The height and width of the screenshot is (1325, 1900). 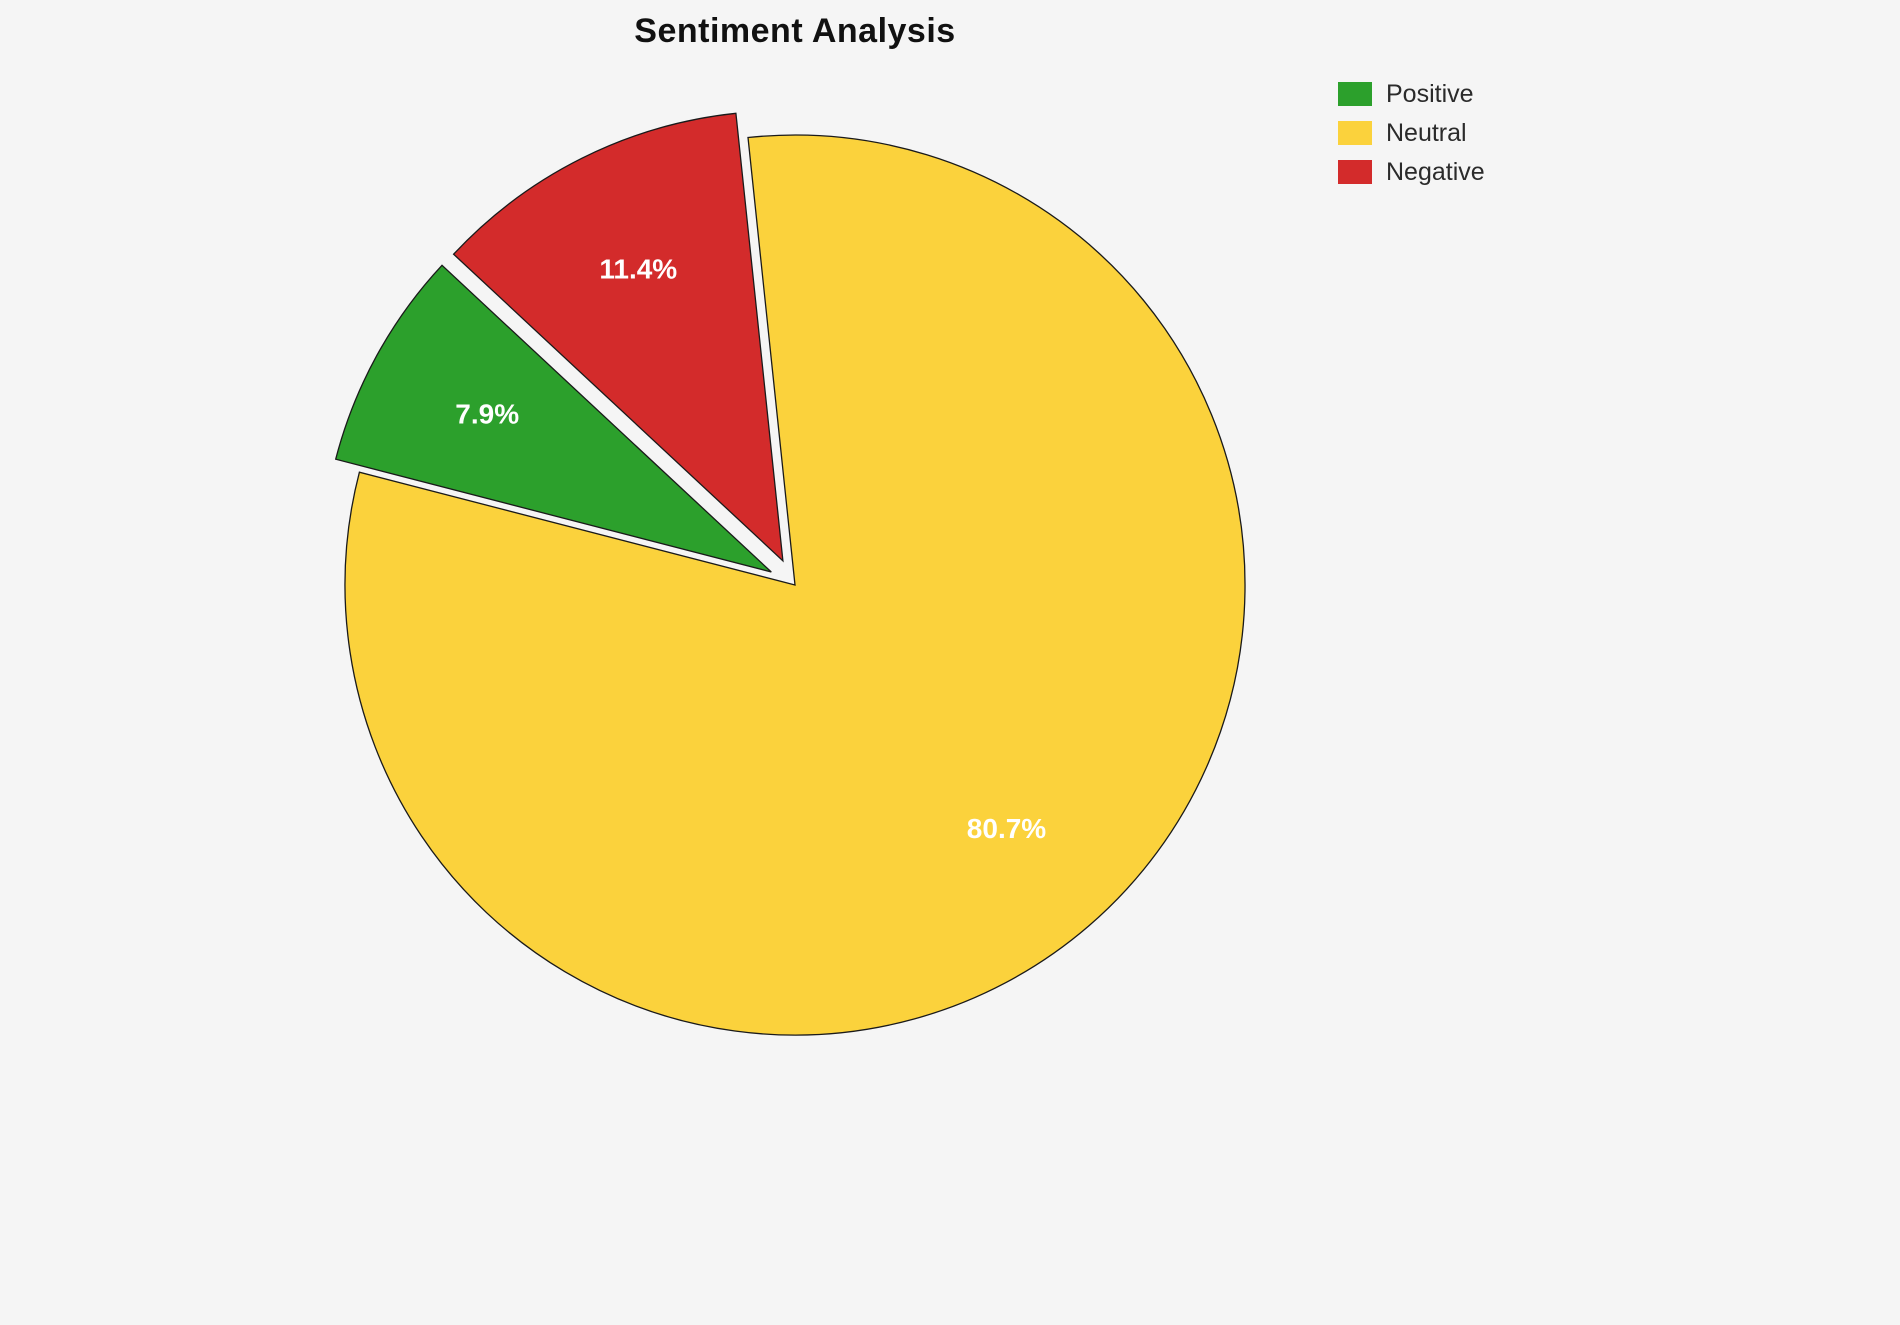 What do you see at coordinates (638, 268) in the screenshot?
I see `pct-label-negative: 11.4%` at bounding box center [638, 268].